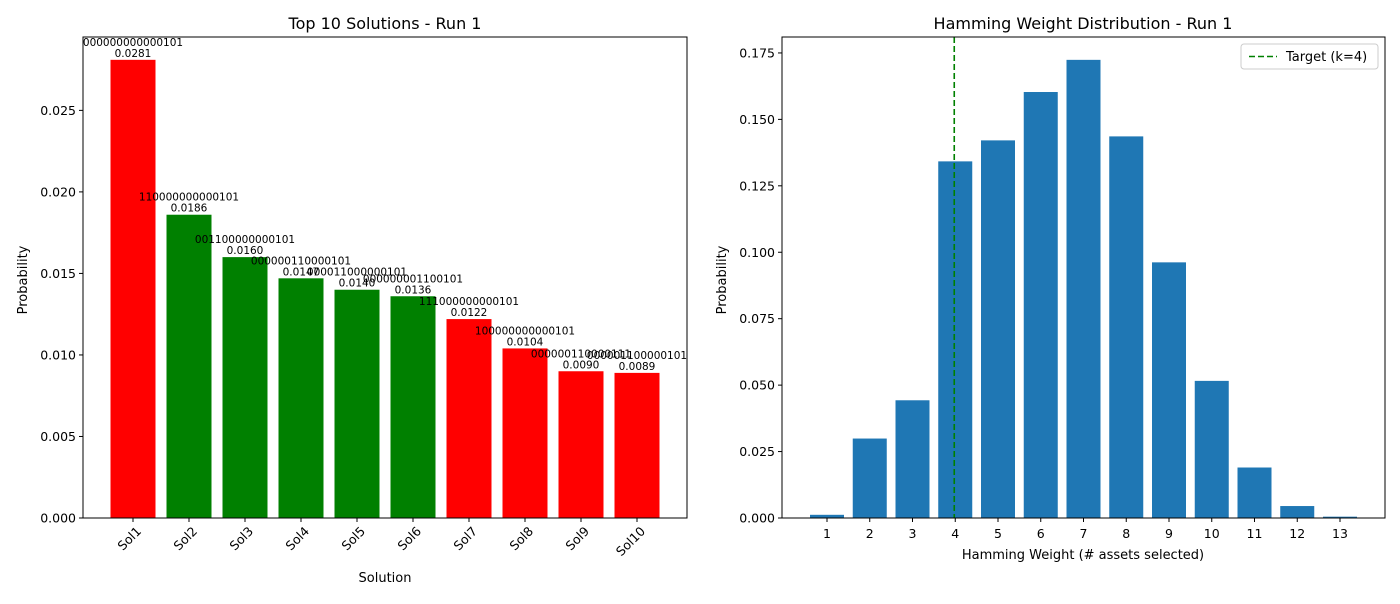  Describe the element at coordinates (129, 539) in the screenshot. I see `x-tick-label: Sol1` at that location.